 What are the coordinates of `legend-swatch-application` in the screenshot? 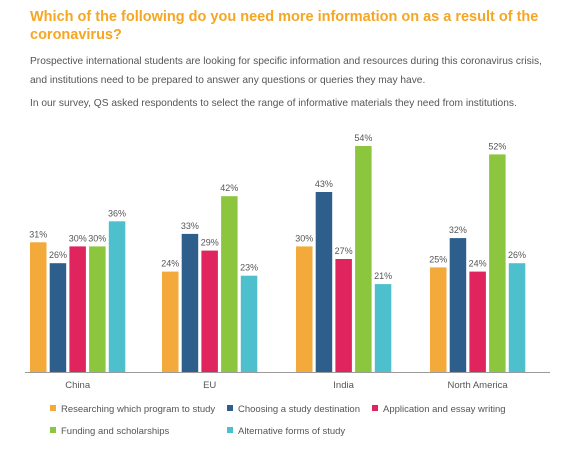 It's located at (375, 408).